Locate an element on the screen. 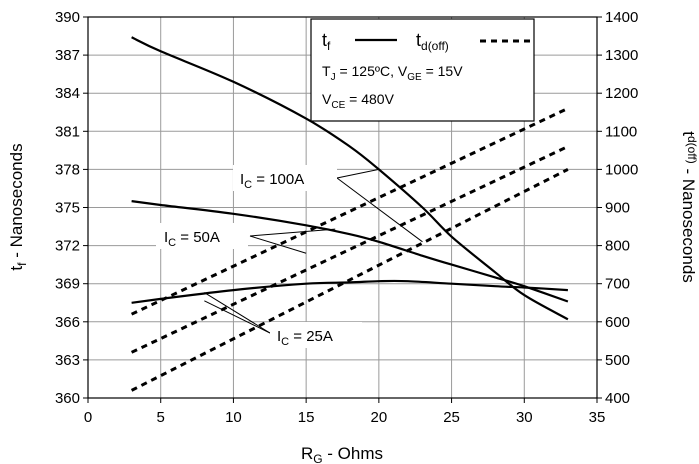 This screenshot has width=699, height=464. leader-lines is located at coordinates (313, 251).